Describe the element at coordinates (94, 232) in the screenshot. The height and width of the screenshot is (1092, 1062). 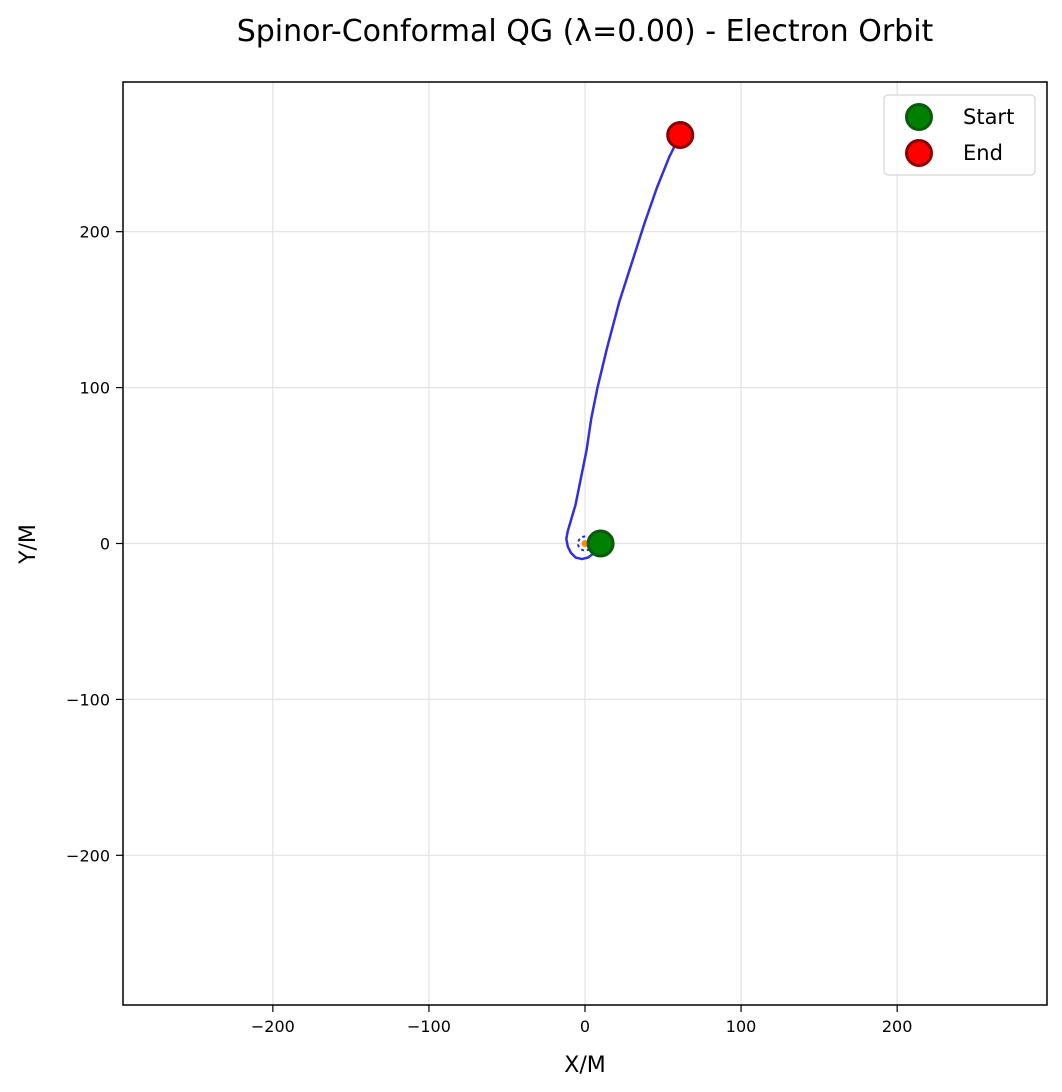
I see `y-tick-label: 200` at that location.